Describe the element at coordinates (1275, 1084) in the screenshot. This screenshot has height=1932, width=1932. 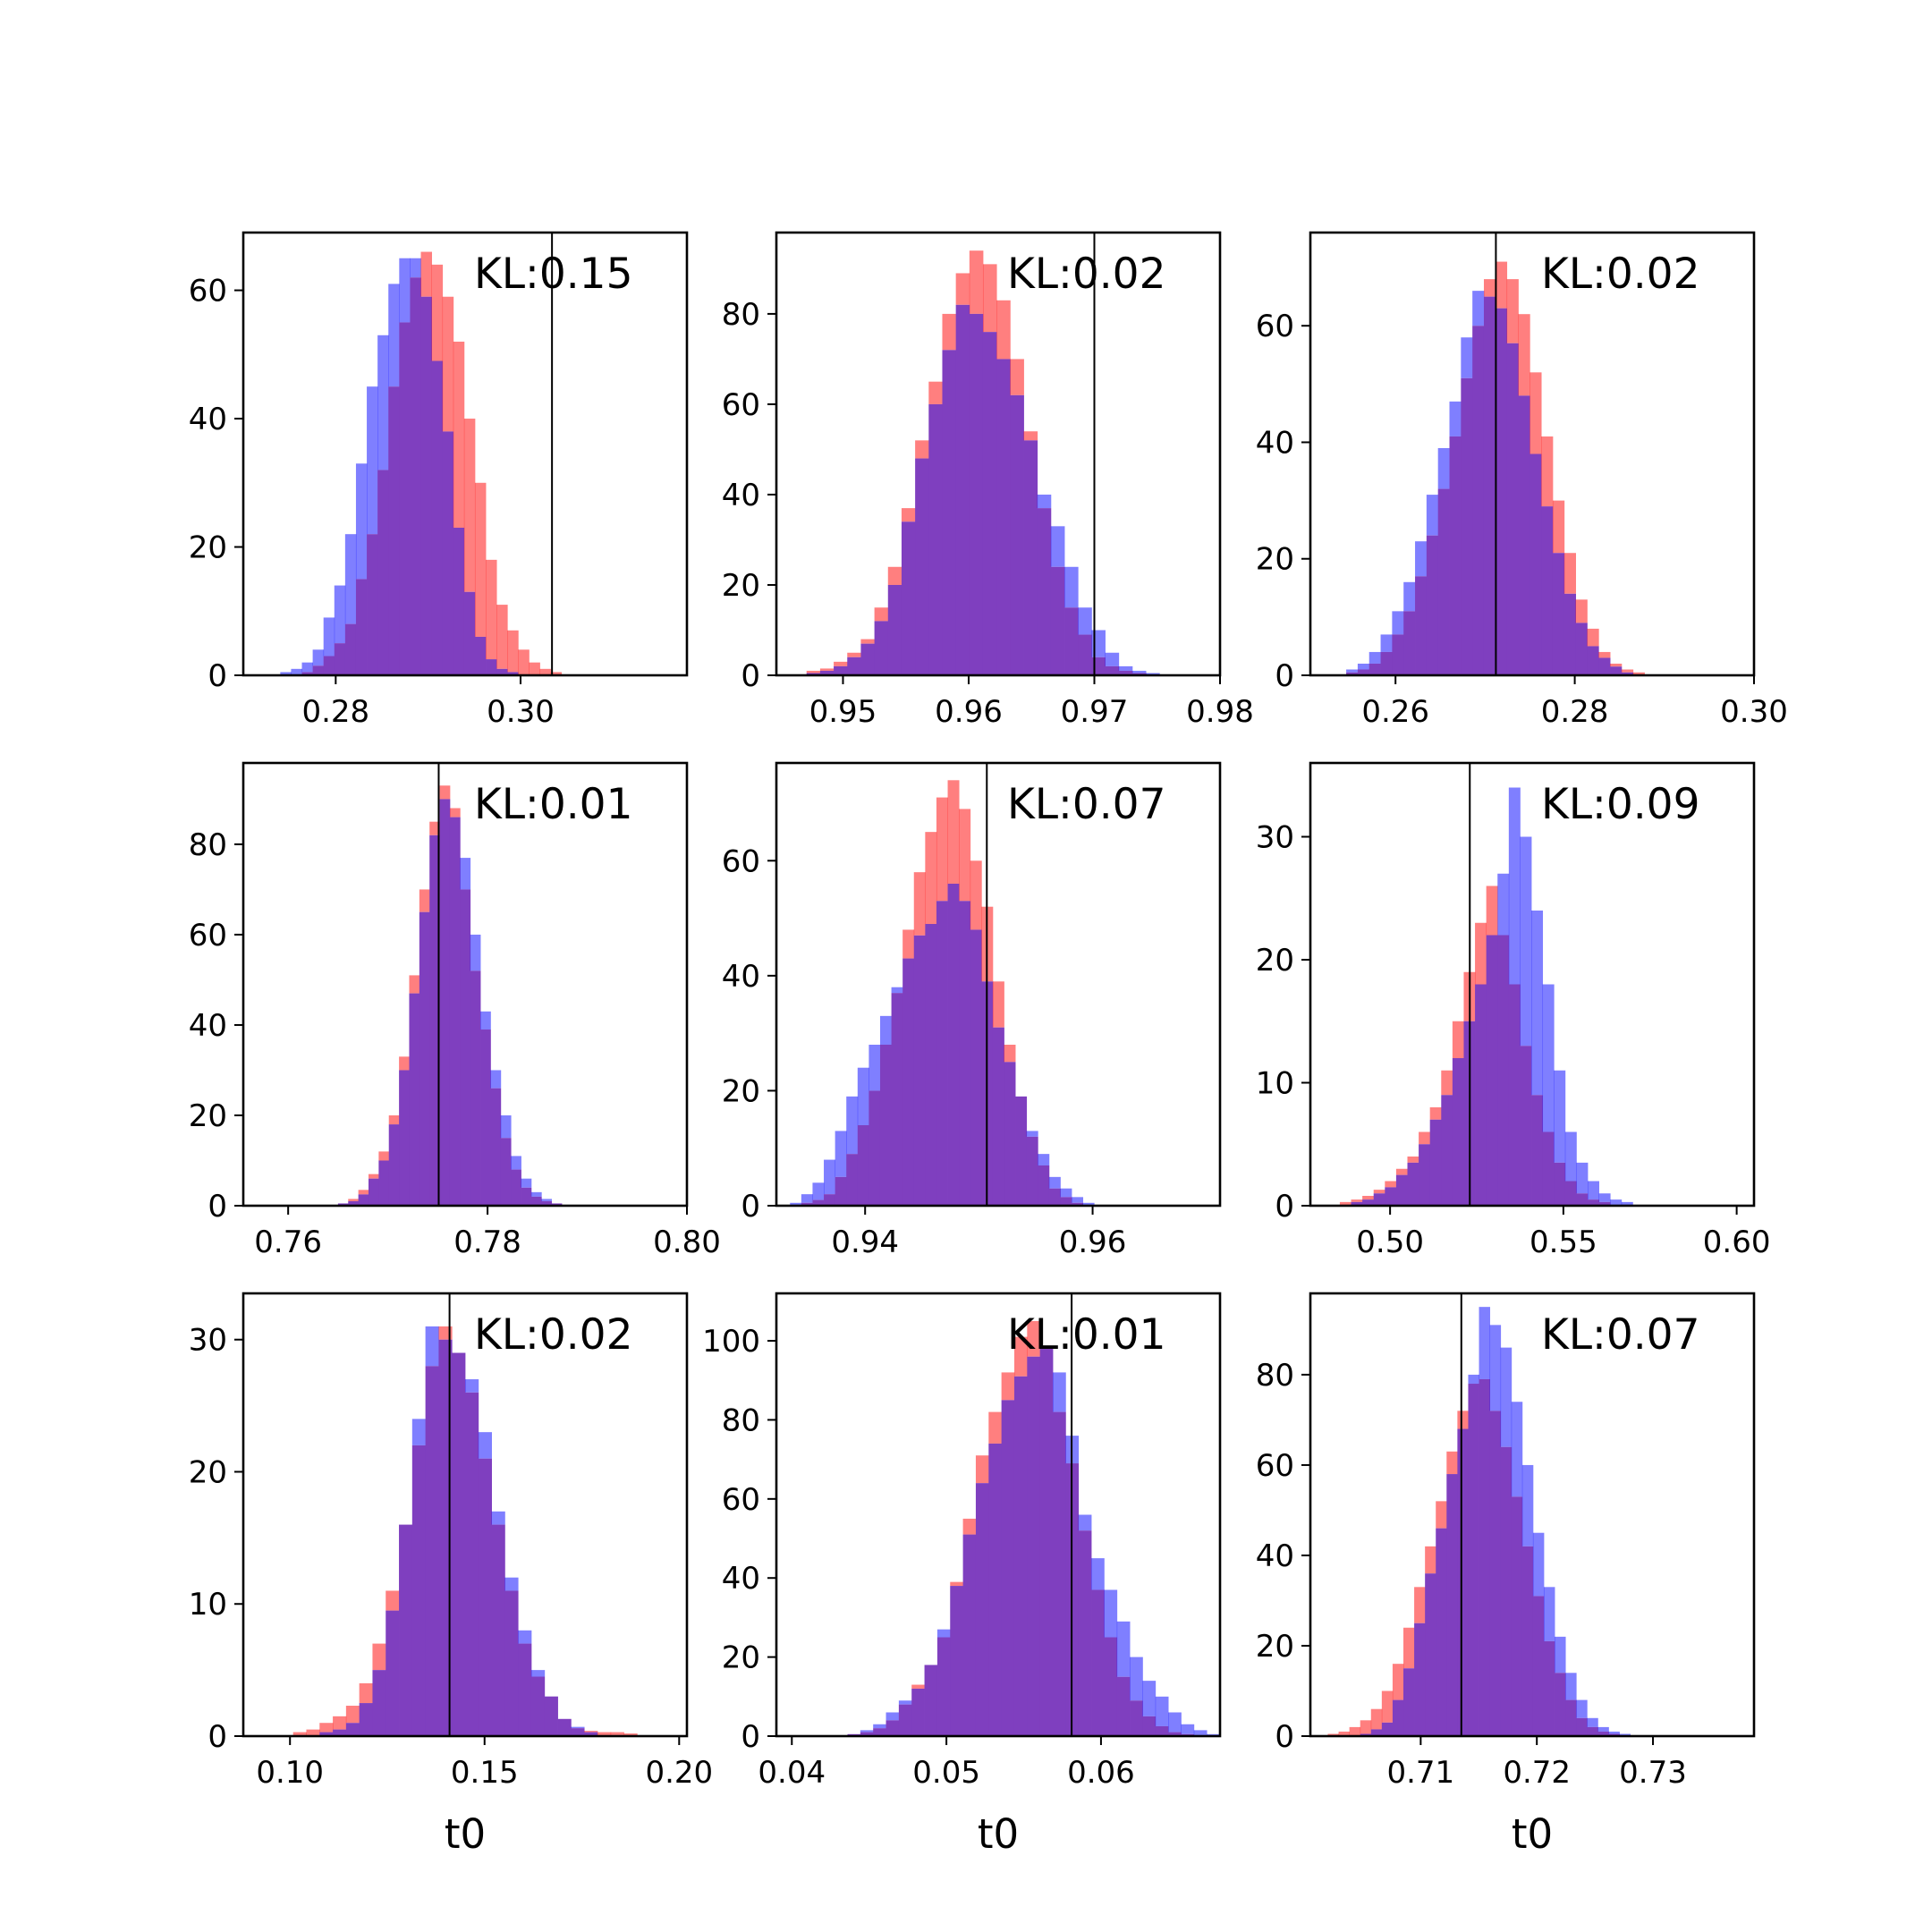
I see `y-tick-label: 10` at that location.